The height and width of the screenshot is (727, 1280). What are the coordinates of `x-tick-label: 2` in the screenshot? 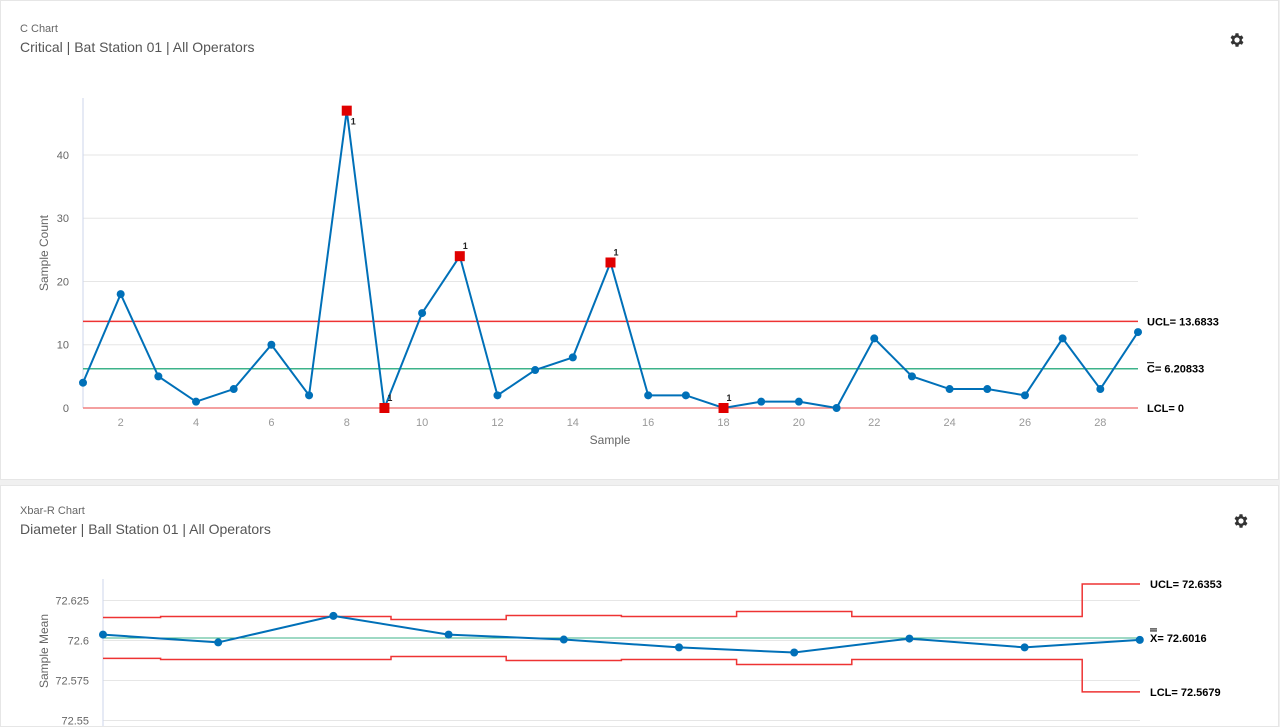 It's located at (121, 423).